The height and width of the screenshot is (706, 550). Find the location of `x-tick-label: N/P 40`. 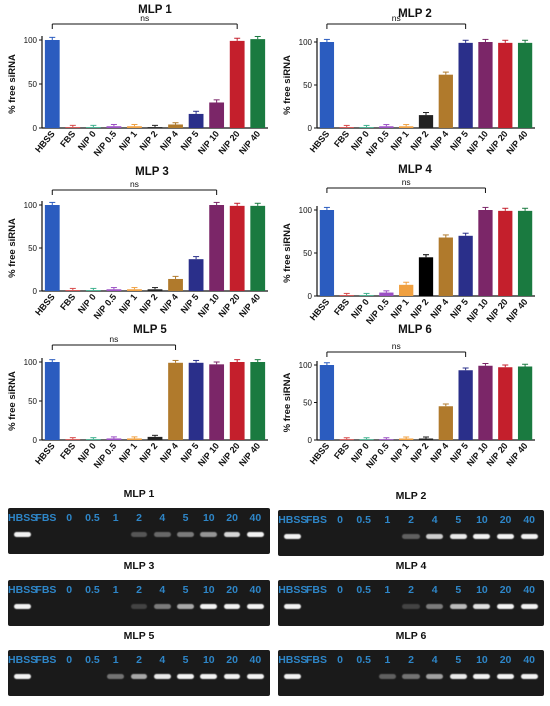

x-tick-label: N/P 40 is located at coordinates (249, 305).